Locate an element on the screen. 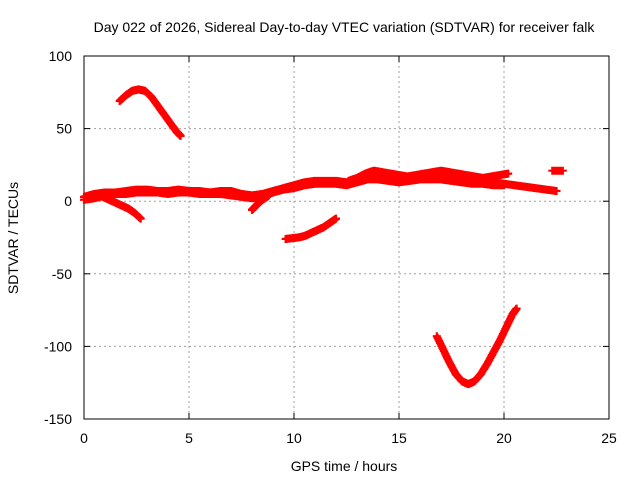  x-tick-label: 0 is located at coordinates (84, 438).